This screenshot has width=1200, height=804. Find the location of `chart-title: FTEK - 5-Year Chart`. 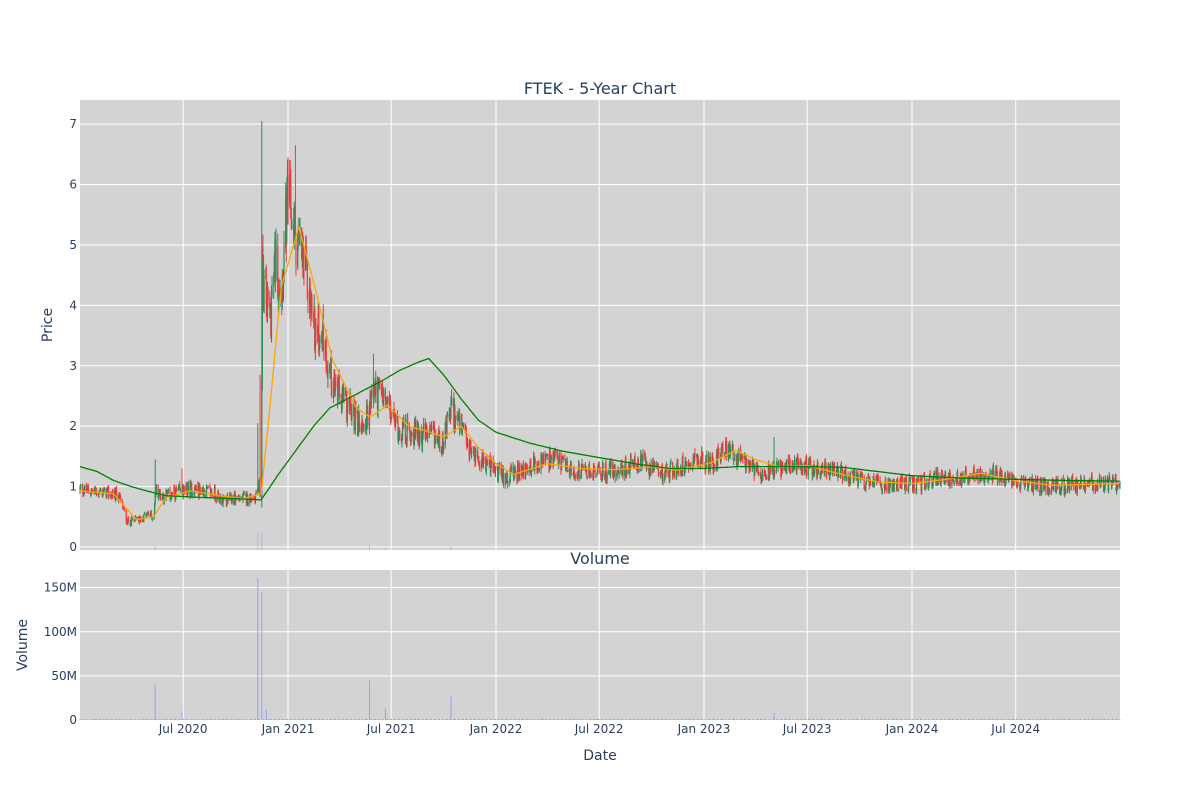

chart-title: FTEK - 5-Year Chart is located at coordinates (600, 88).